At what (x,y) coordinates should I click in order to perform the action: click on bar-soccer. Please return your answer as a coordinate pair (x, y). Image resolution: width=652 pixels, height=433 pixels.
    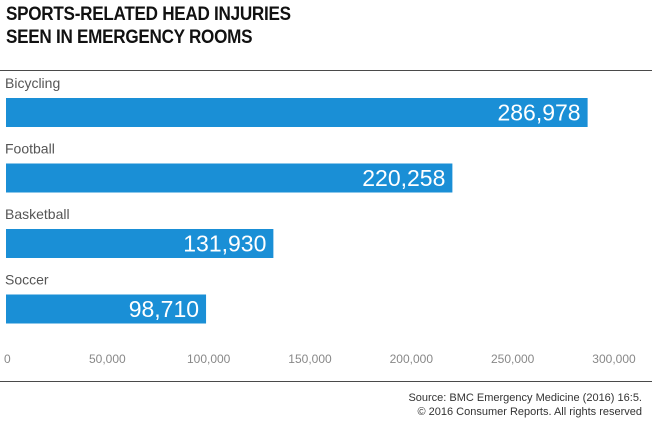
    Looking at the image, I should click on (106, 309).